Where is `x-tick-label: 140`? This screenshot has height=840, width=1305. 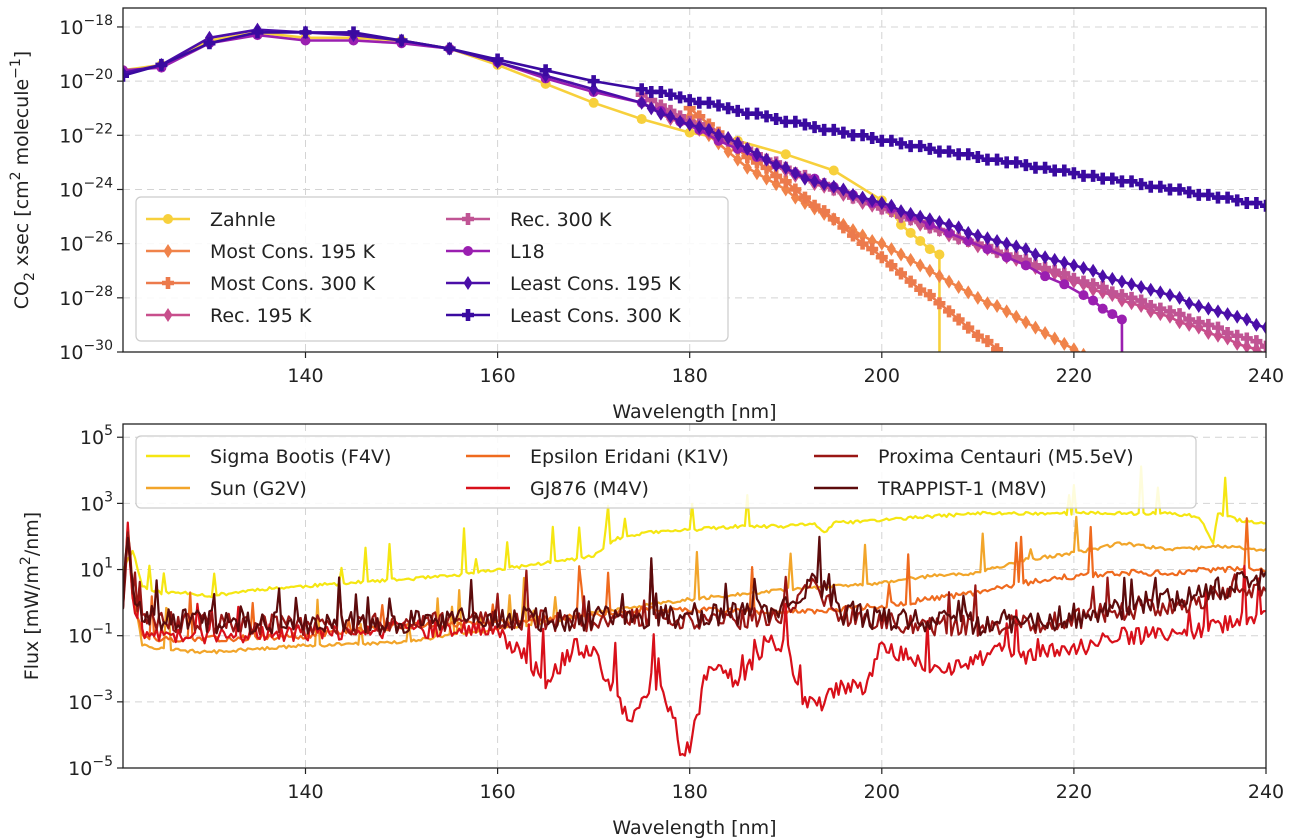
x-tick-label: 140 is located at coordinates (305, 376).